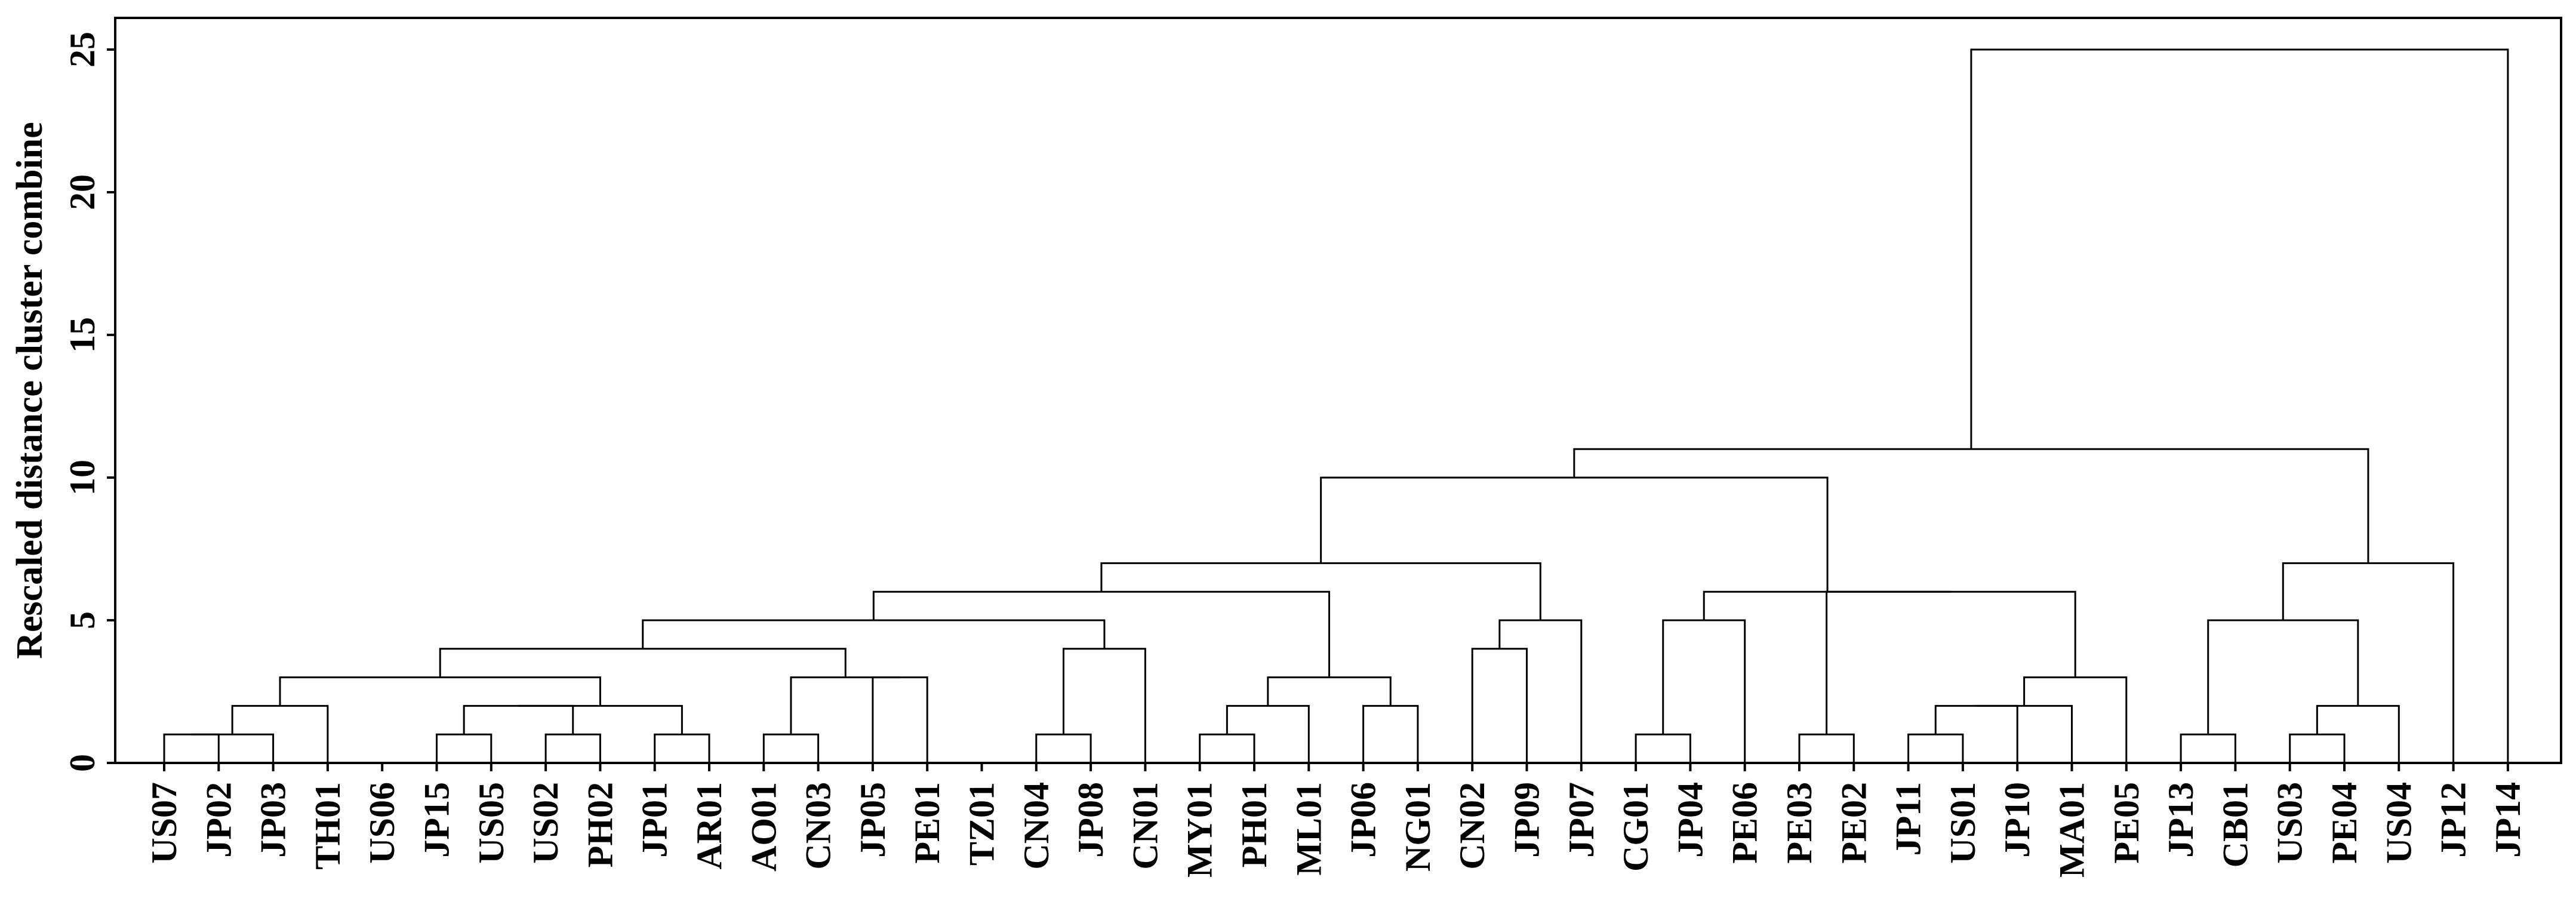 This screenshot has width=2576, height=908. What do you see at coordinates (2398, 823) in the screenshot?
I see `leaf-label: US04` at bounding box center [2398, 823].